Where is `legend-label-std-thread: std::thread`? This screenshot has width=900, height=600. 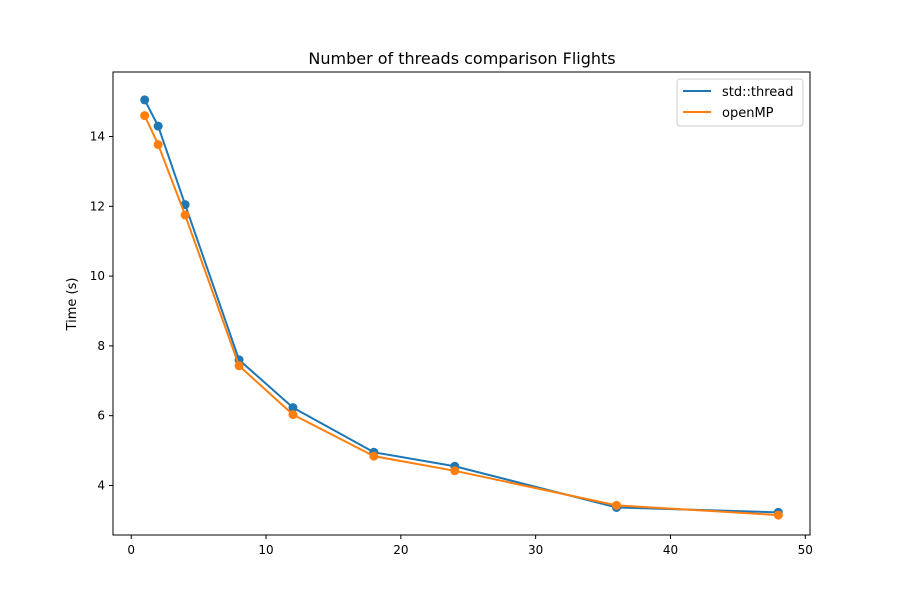
legend-label-std-thread: std::thread is located at coordinates (758, 92).